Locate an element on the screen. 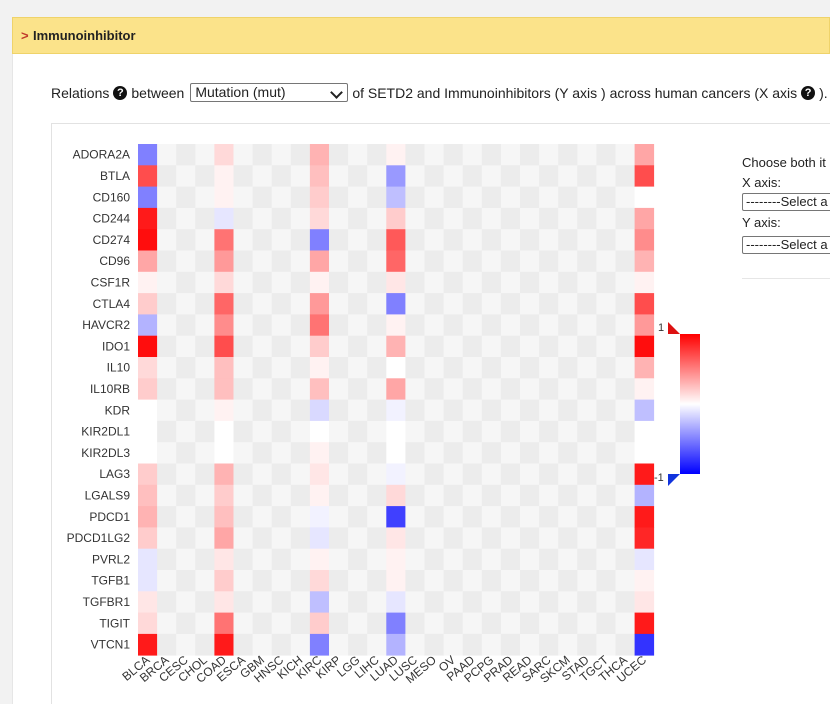 Image resolution: width=830 pixels, height=709 pixels. heatmap-cell-cd244-read is located at coordinates (530, 218).